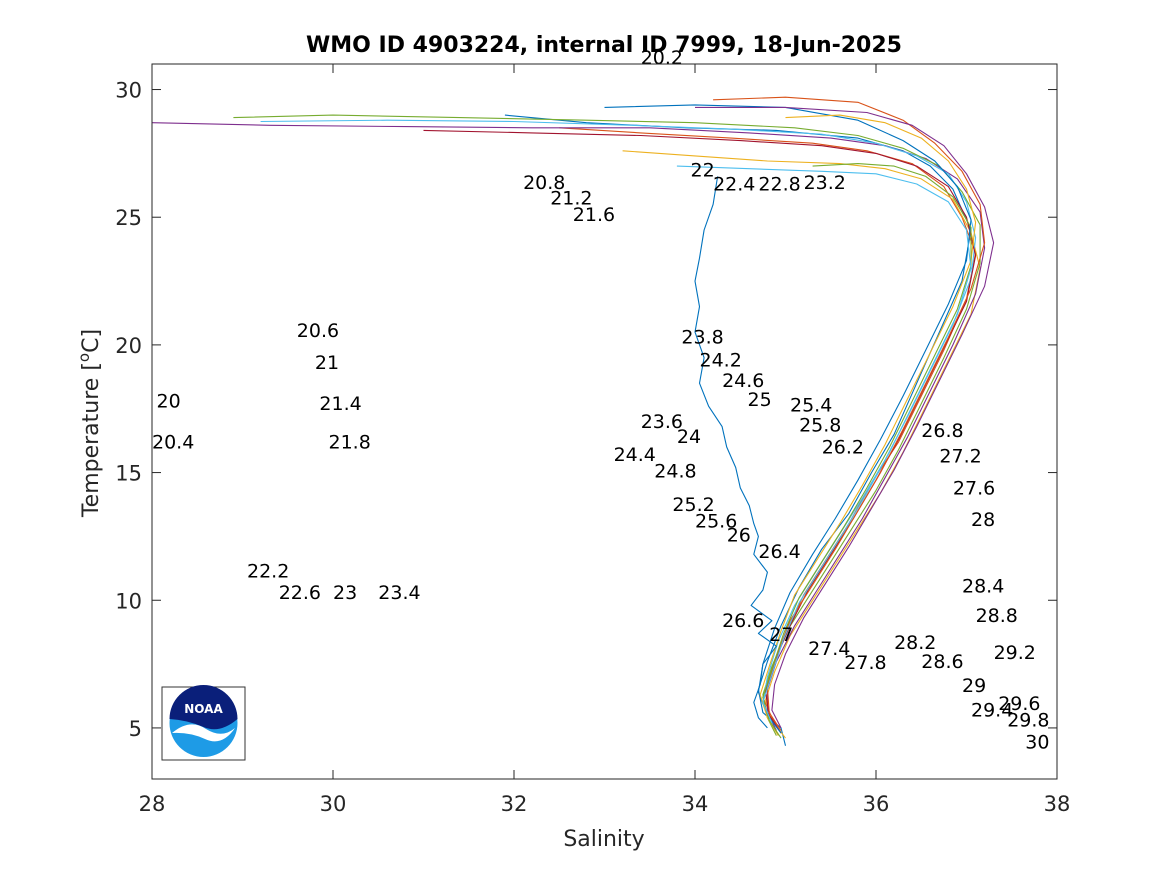 The image size is (1167, 880). What do you see at coordinates (983, 587) in the screenshot?
I see `isopycnal-label-37: 28.4` at bounding box center [983, 587].